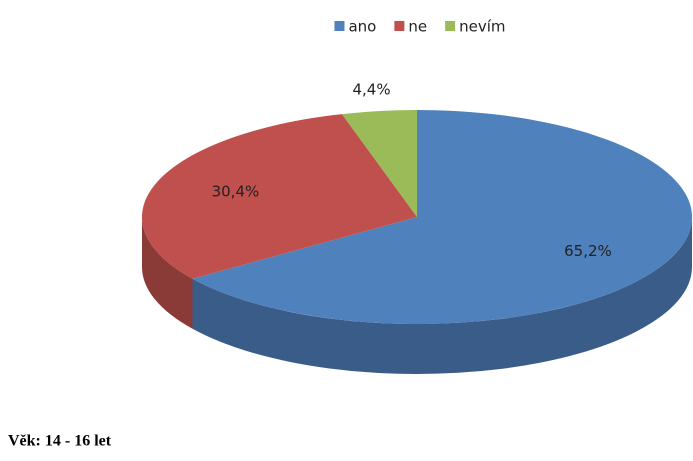 This screenshot has height=461, width=693. I want to click on caption: Věk: 14 - 16 let, so click(60, 441).